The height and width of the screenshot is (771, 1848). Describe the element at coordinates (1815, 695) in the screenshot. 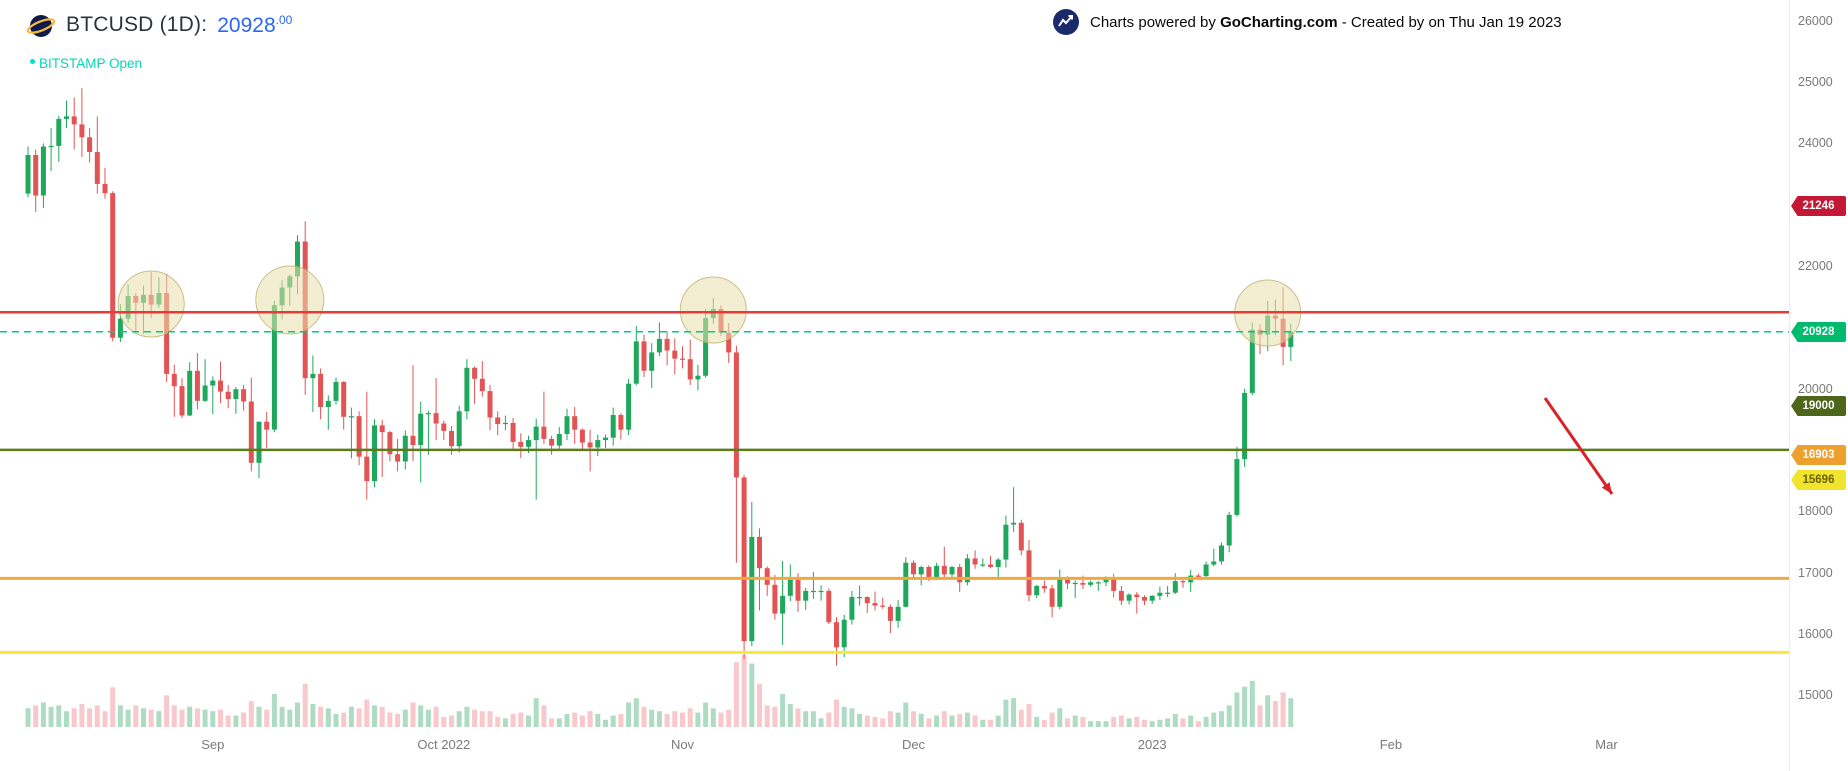

I see `price-tick: 15000` at that location.